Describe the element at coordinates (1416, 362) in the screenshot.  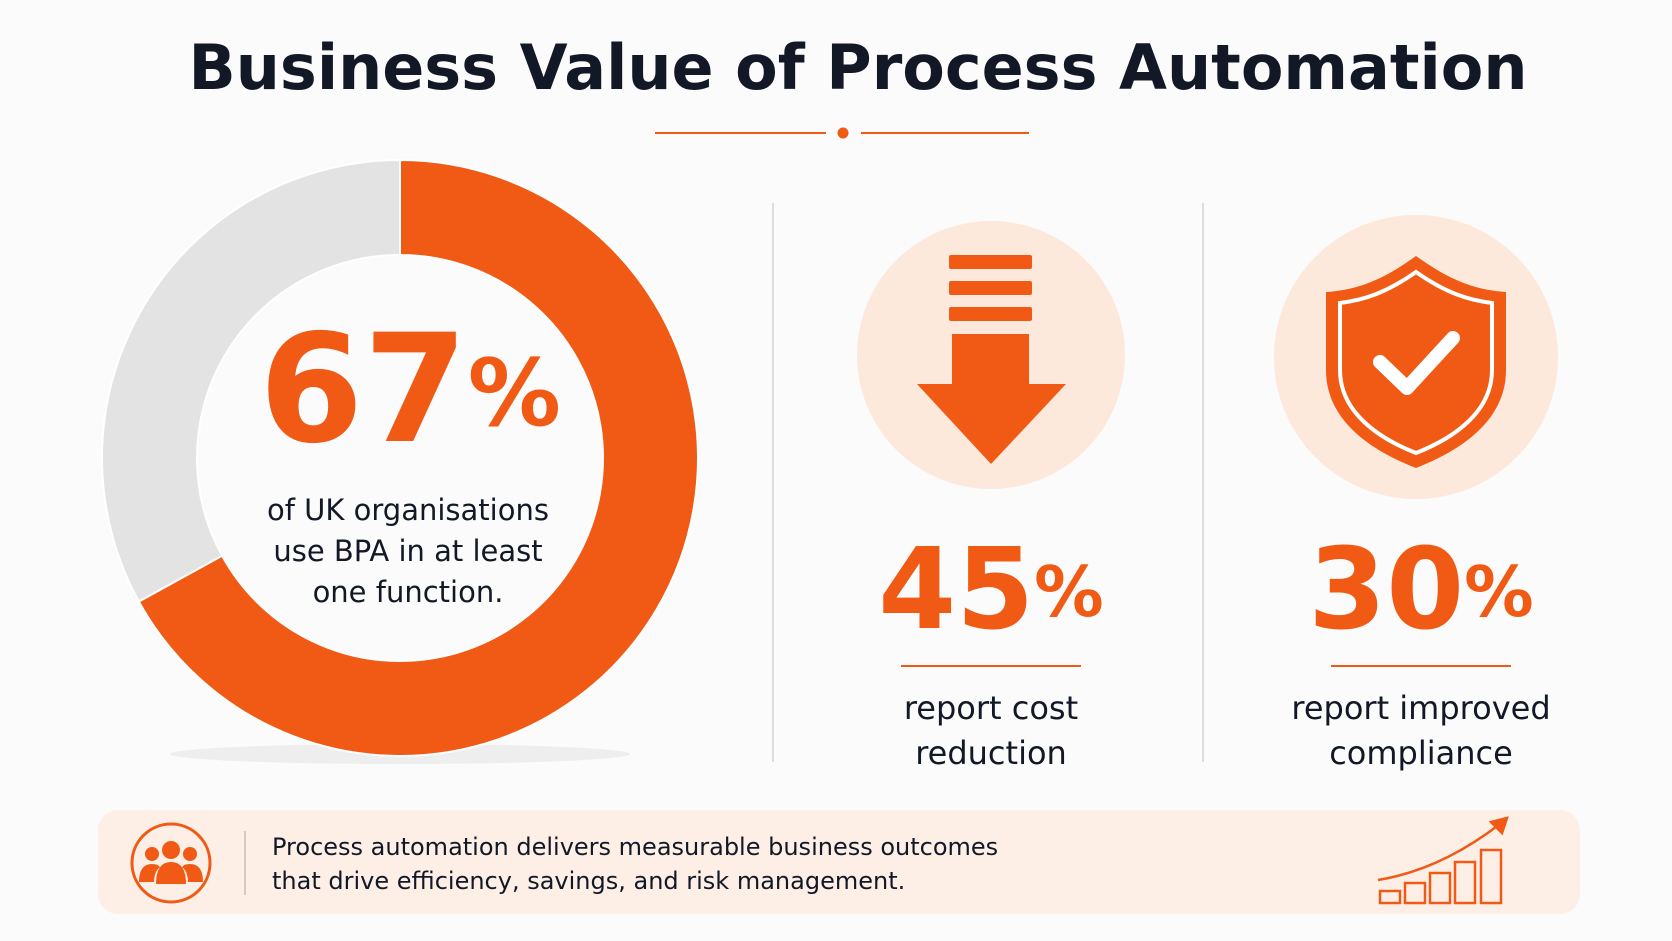
I see `shield-icon` at that location.